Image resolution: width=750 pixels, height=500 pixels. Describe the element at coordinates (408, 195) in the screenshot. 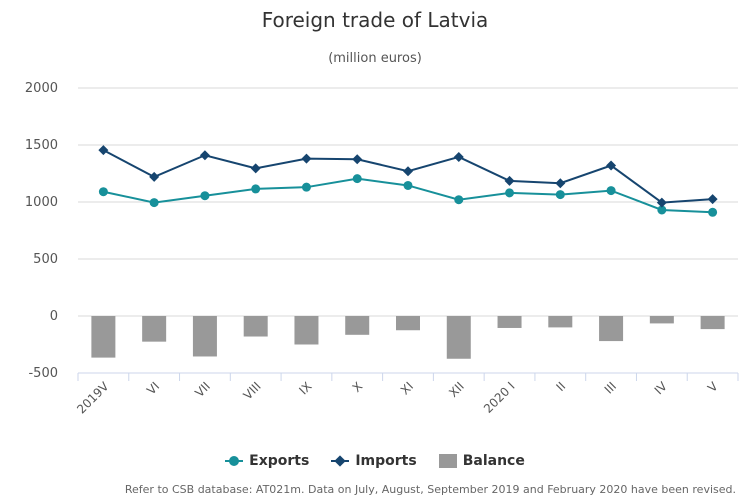

I see `exports-series` at that location.